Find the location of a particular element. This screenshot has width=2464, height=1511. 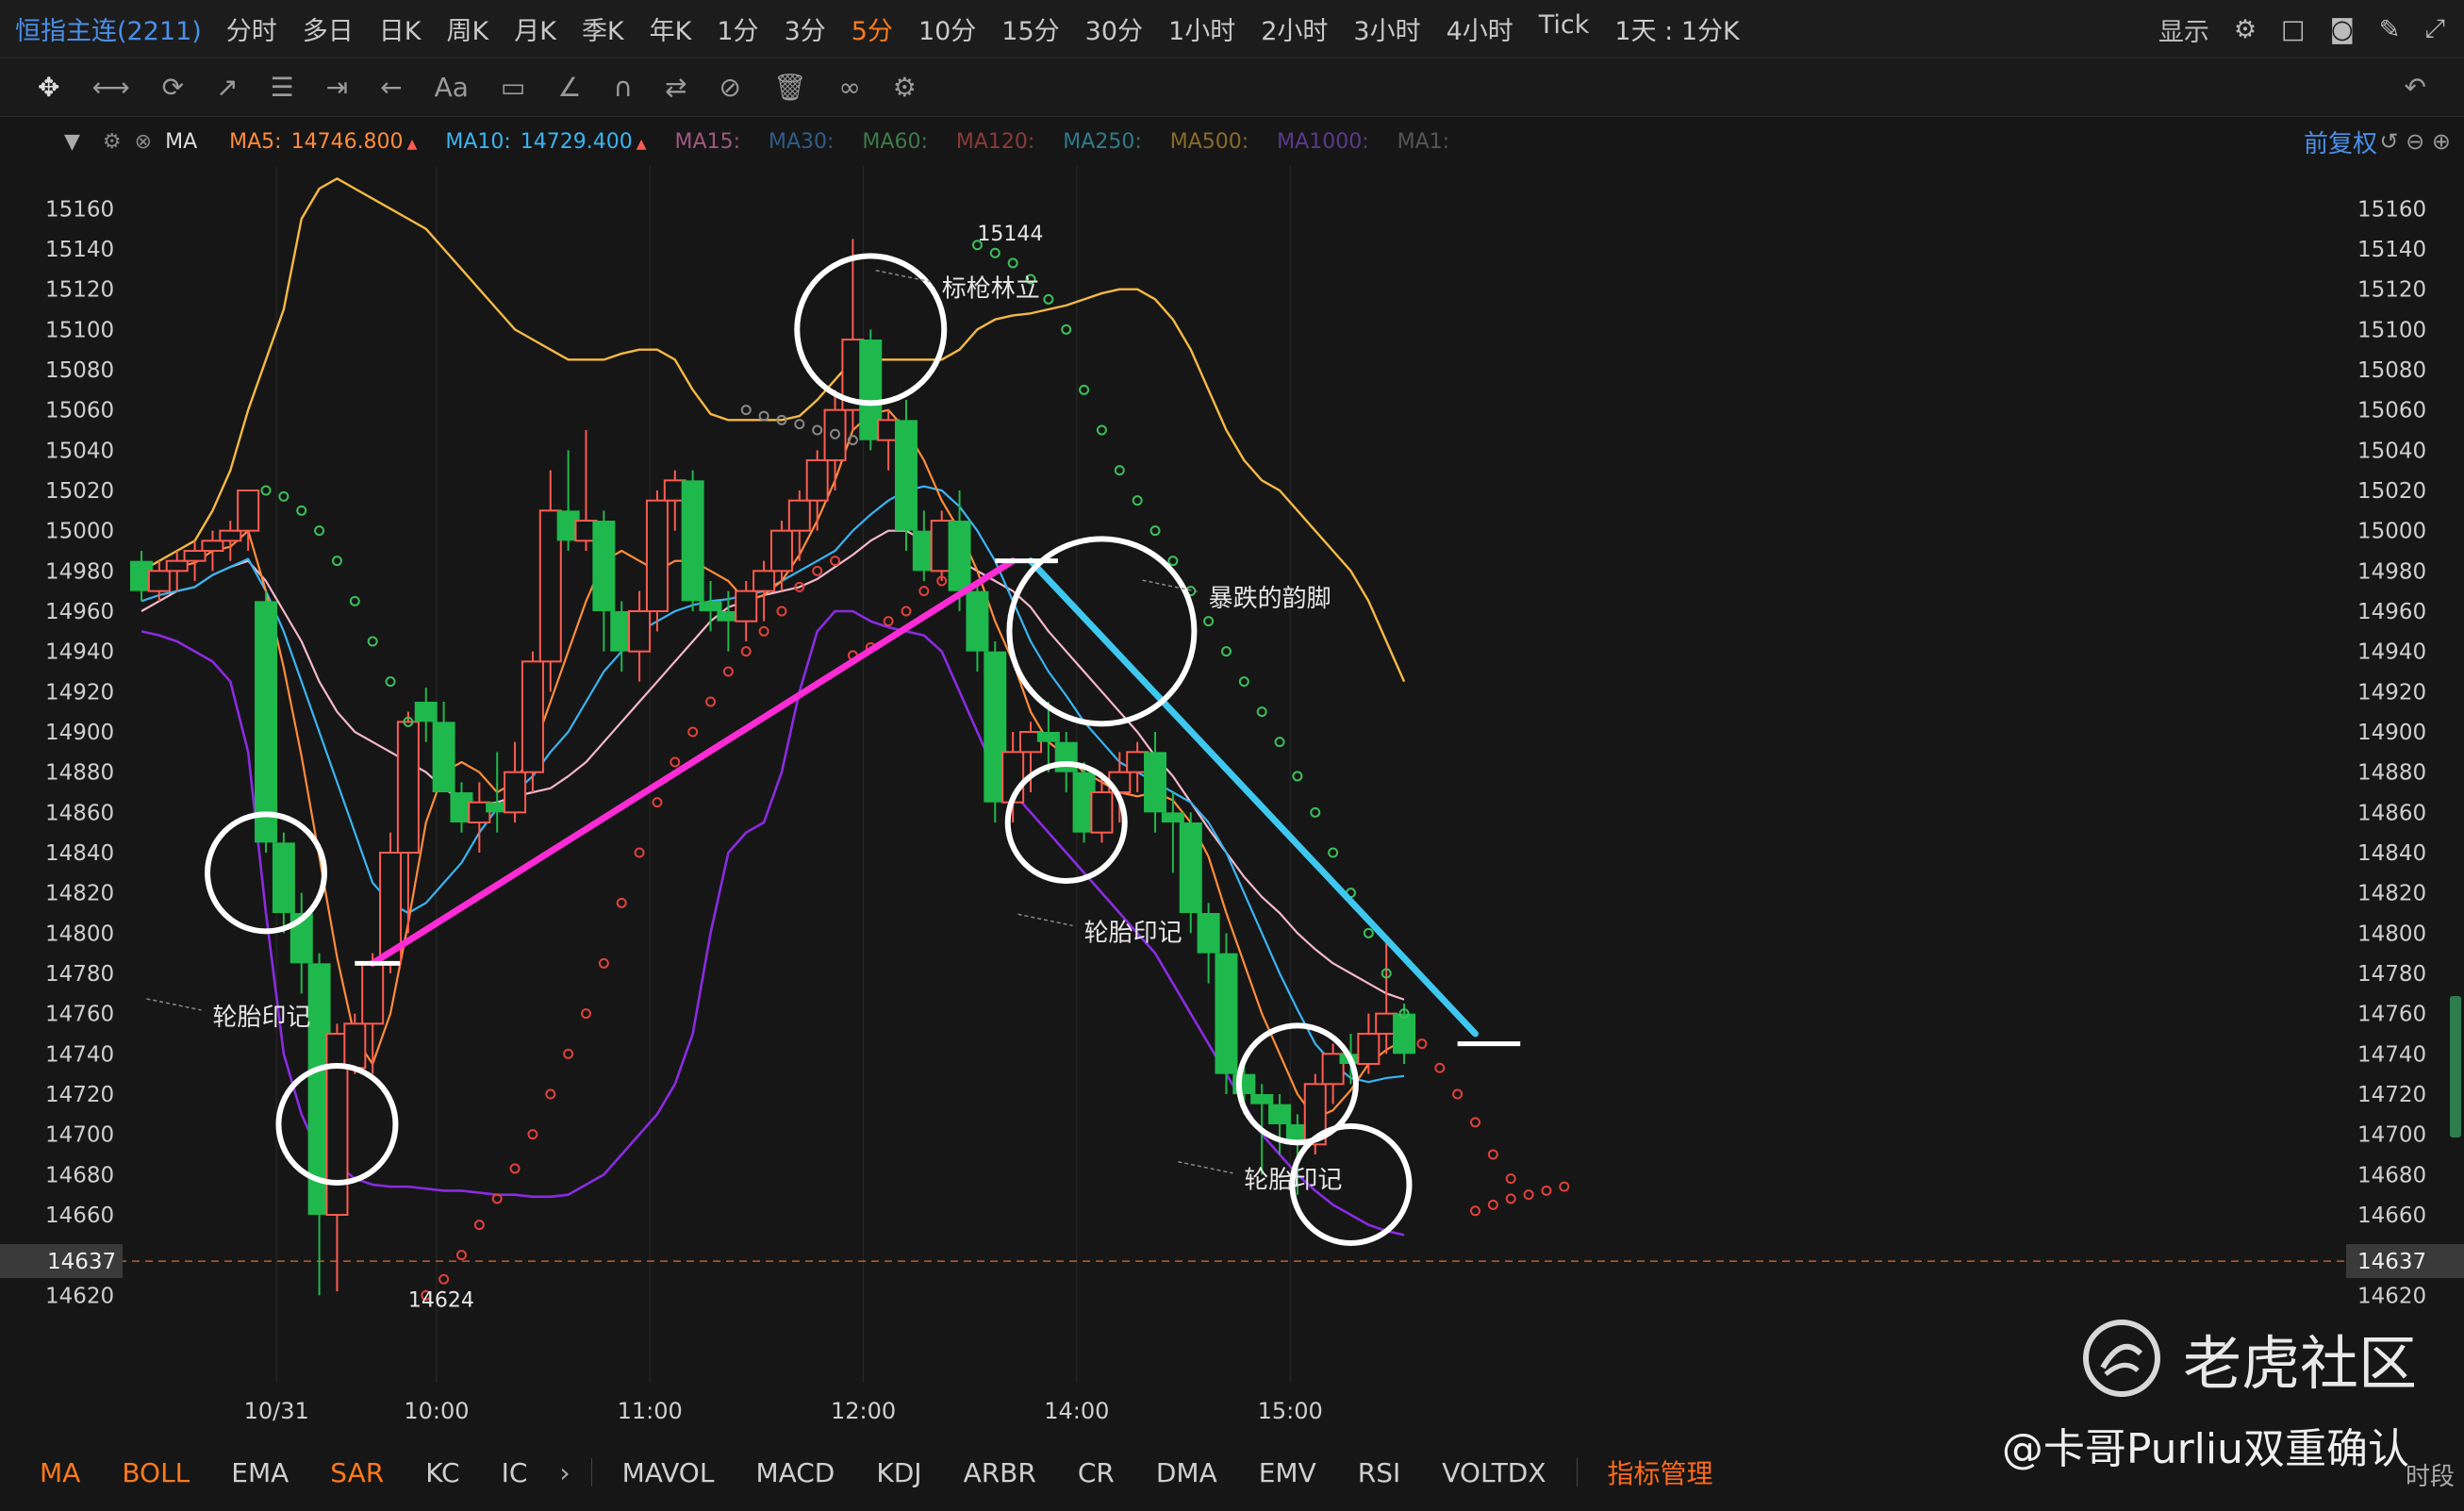

symbol-title: 恒指主连(2211) is located at coordinates (108, 31).